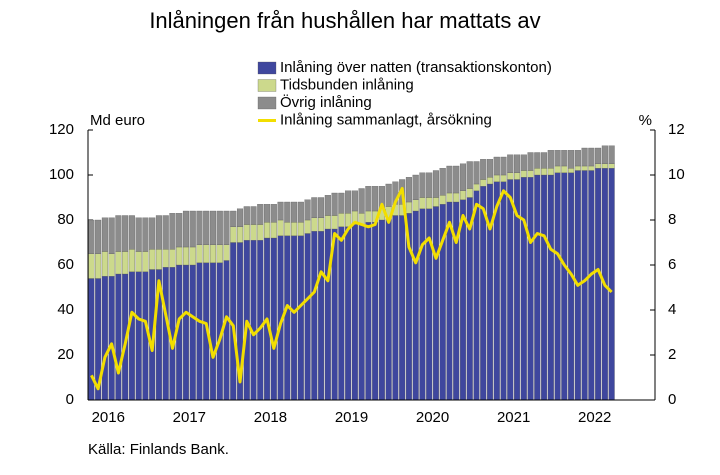 This screenshot has height=475, width=720. Describe the element at coordinates (513, 417) in the screenshot. I see `x-tick-label: 2021` at that location.